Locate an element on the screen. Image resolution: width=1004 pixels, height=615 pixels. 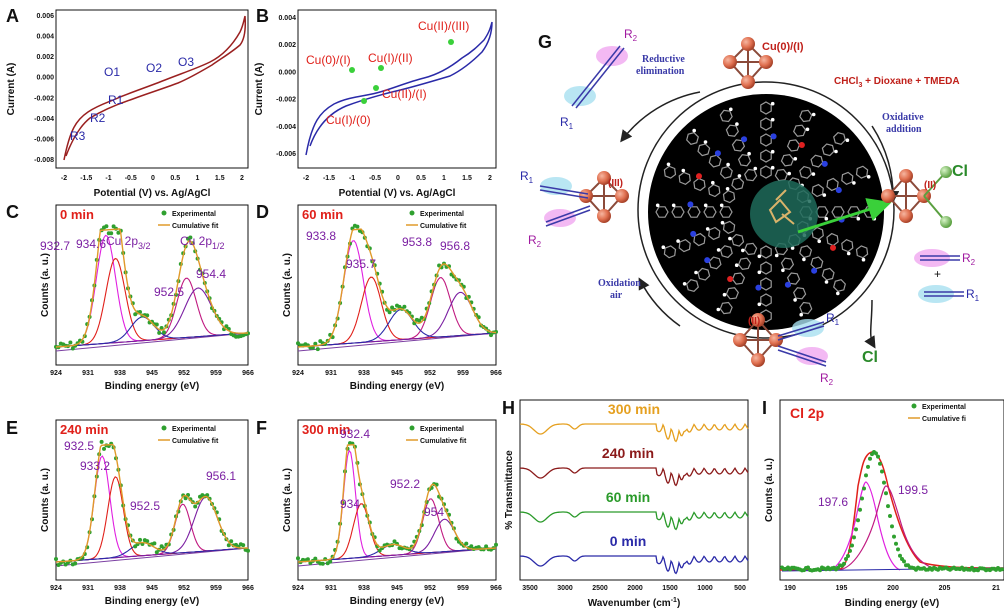
y-axis-title-i: Counts (a. u.) is located at coordinates (769, 490).